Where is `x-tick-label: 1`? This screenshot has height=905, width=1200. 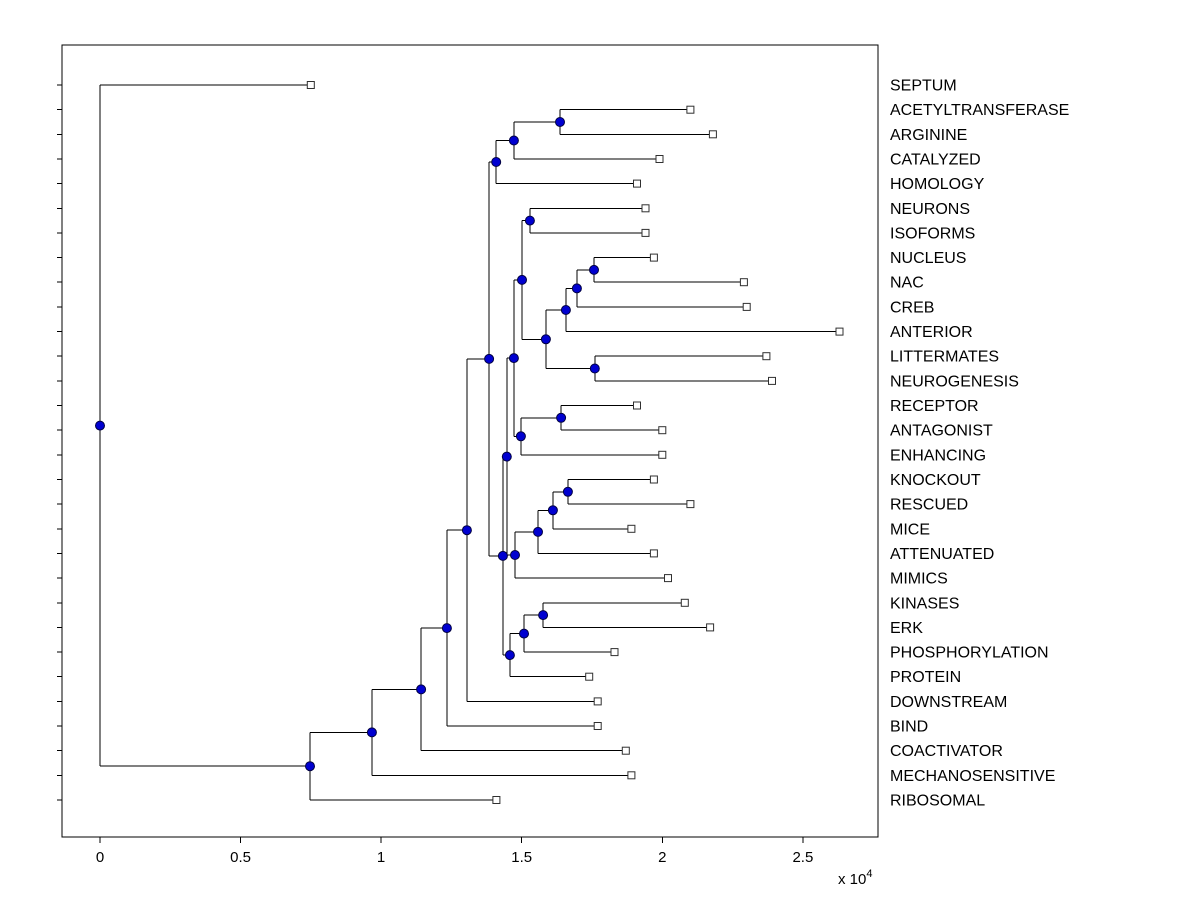
x-tick-label: 1 is located at coordinates (381, 857).